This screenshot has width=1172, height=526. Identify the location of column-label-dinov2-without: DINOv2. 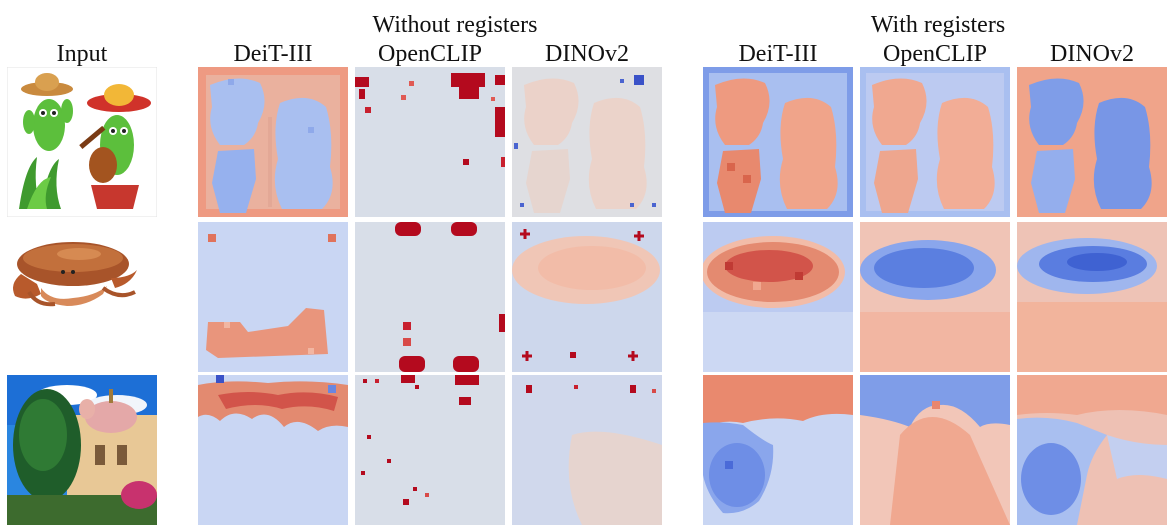
(587, 54).